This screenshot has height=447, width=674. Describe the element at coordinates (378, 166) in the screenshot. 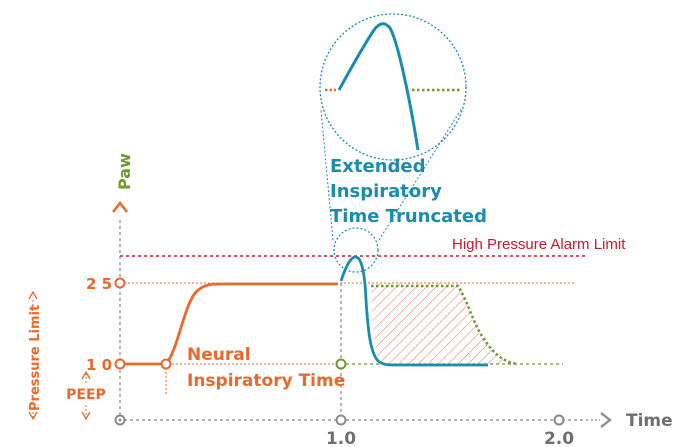

I see `extended-label-line1: Extended` at that location.